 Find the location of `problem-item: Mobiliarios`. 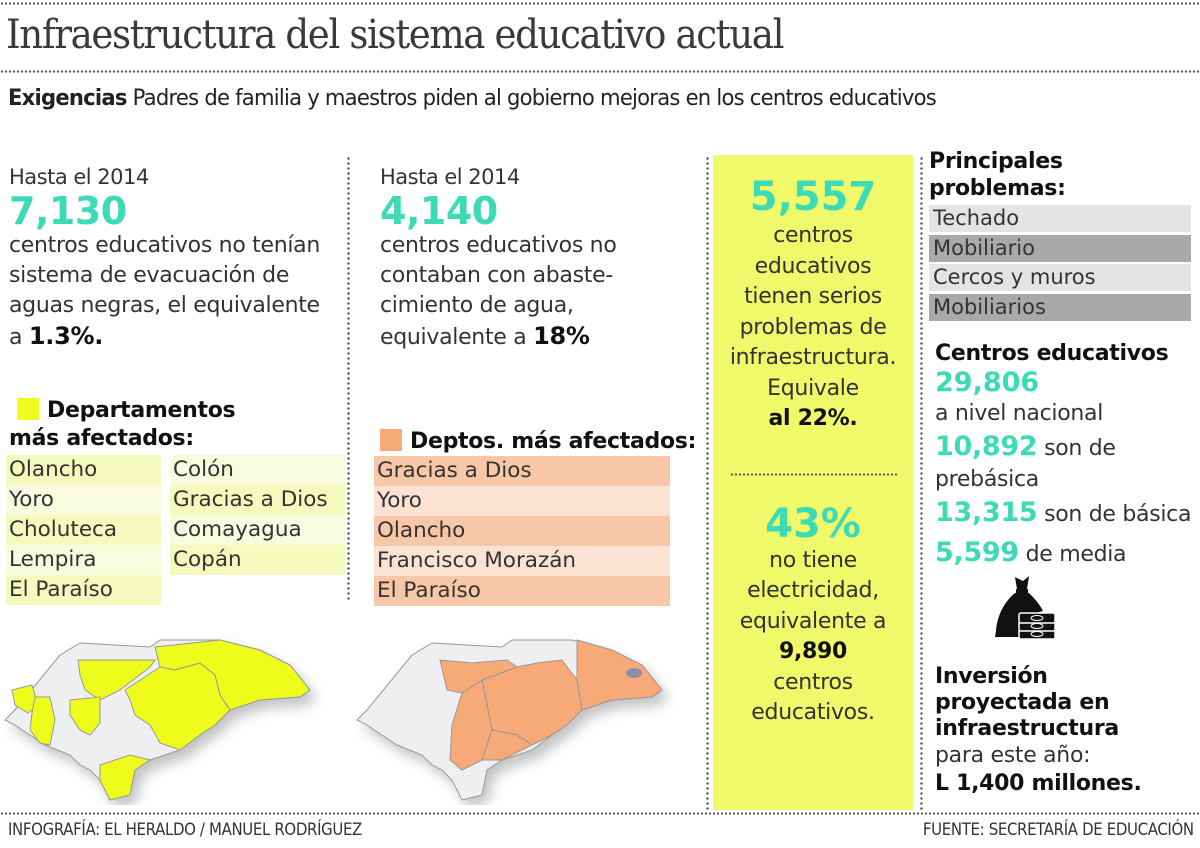

problem-item: Mobiliarios is located at coordinates (1060, 307).